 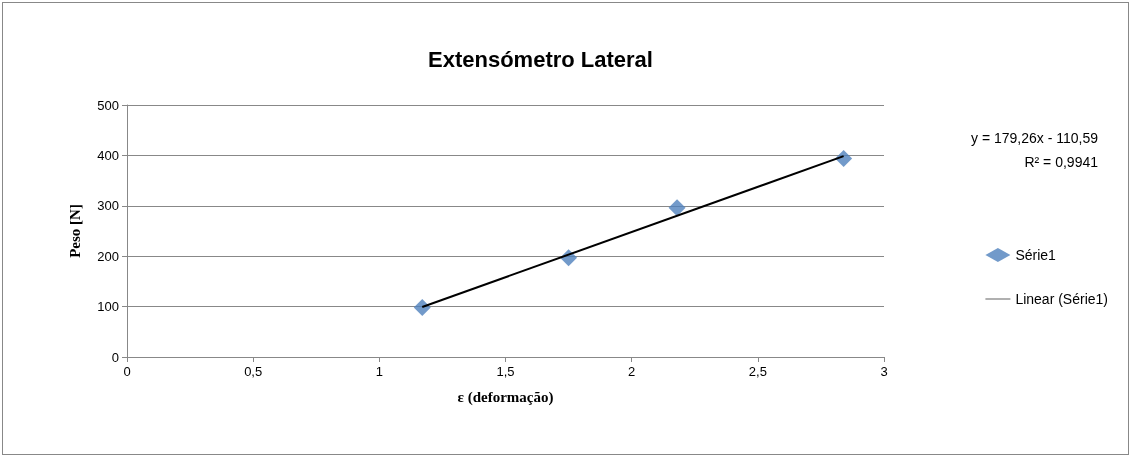 I want to click on text: R² = 0,9941, so click(x=1061, y=162).